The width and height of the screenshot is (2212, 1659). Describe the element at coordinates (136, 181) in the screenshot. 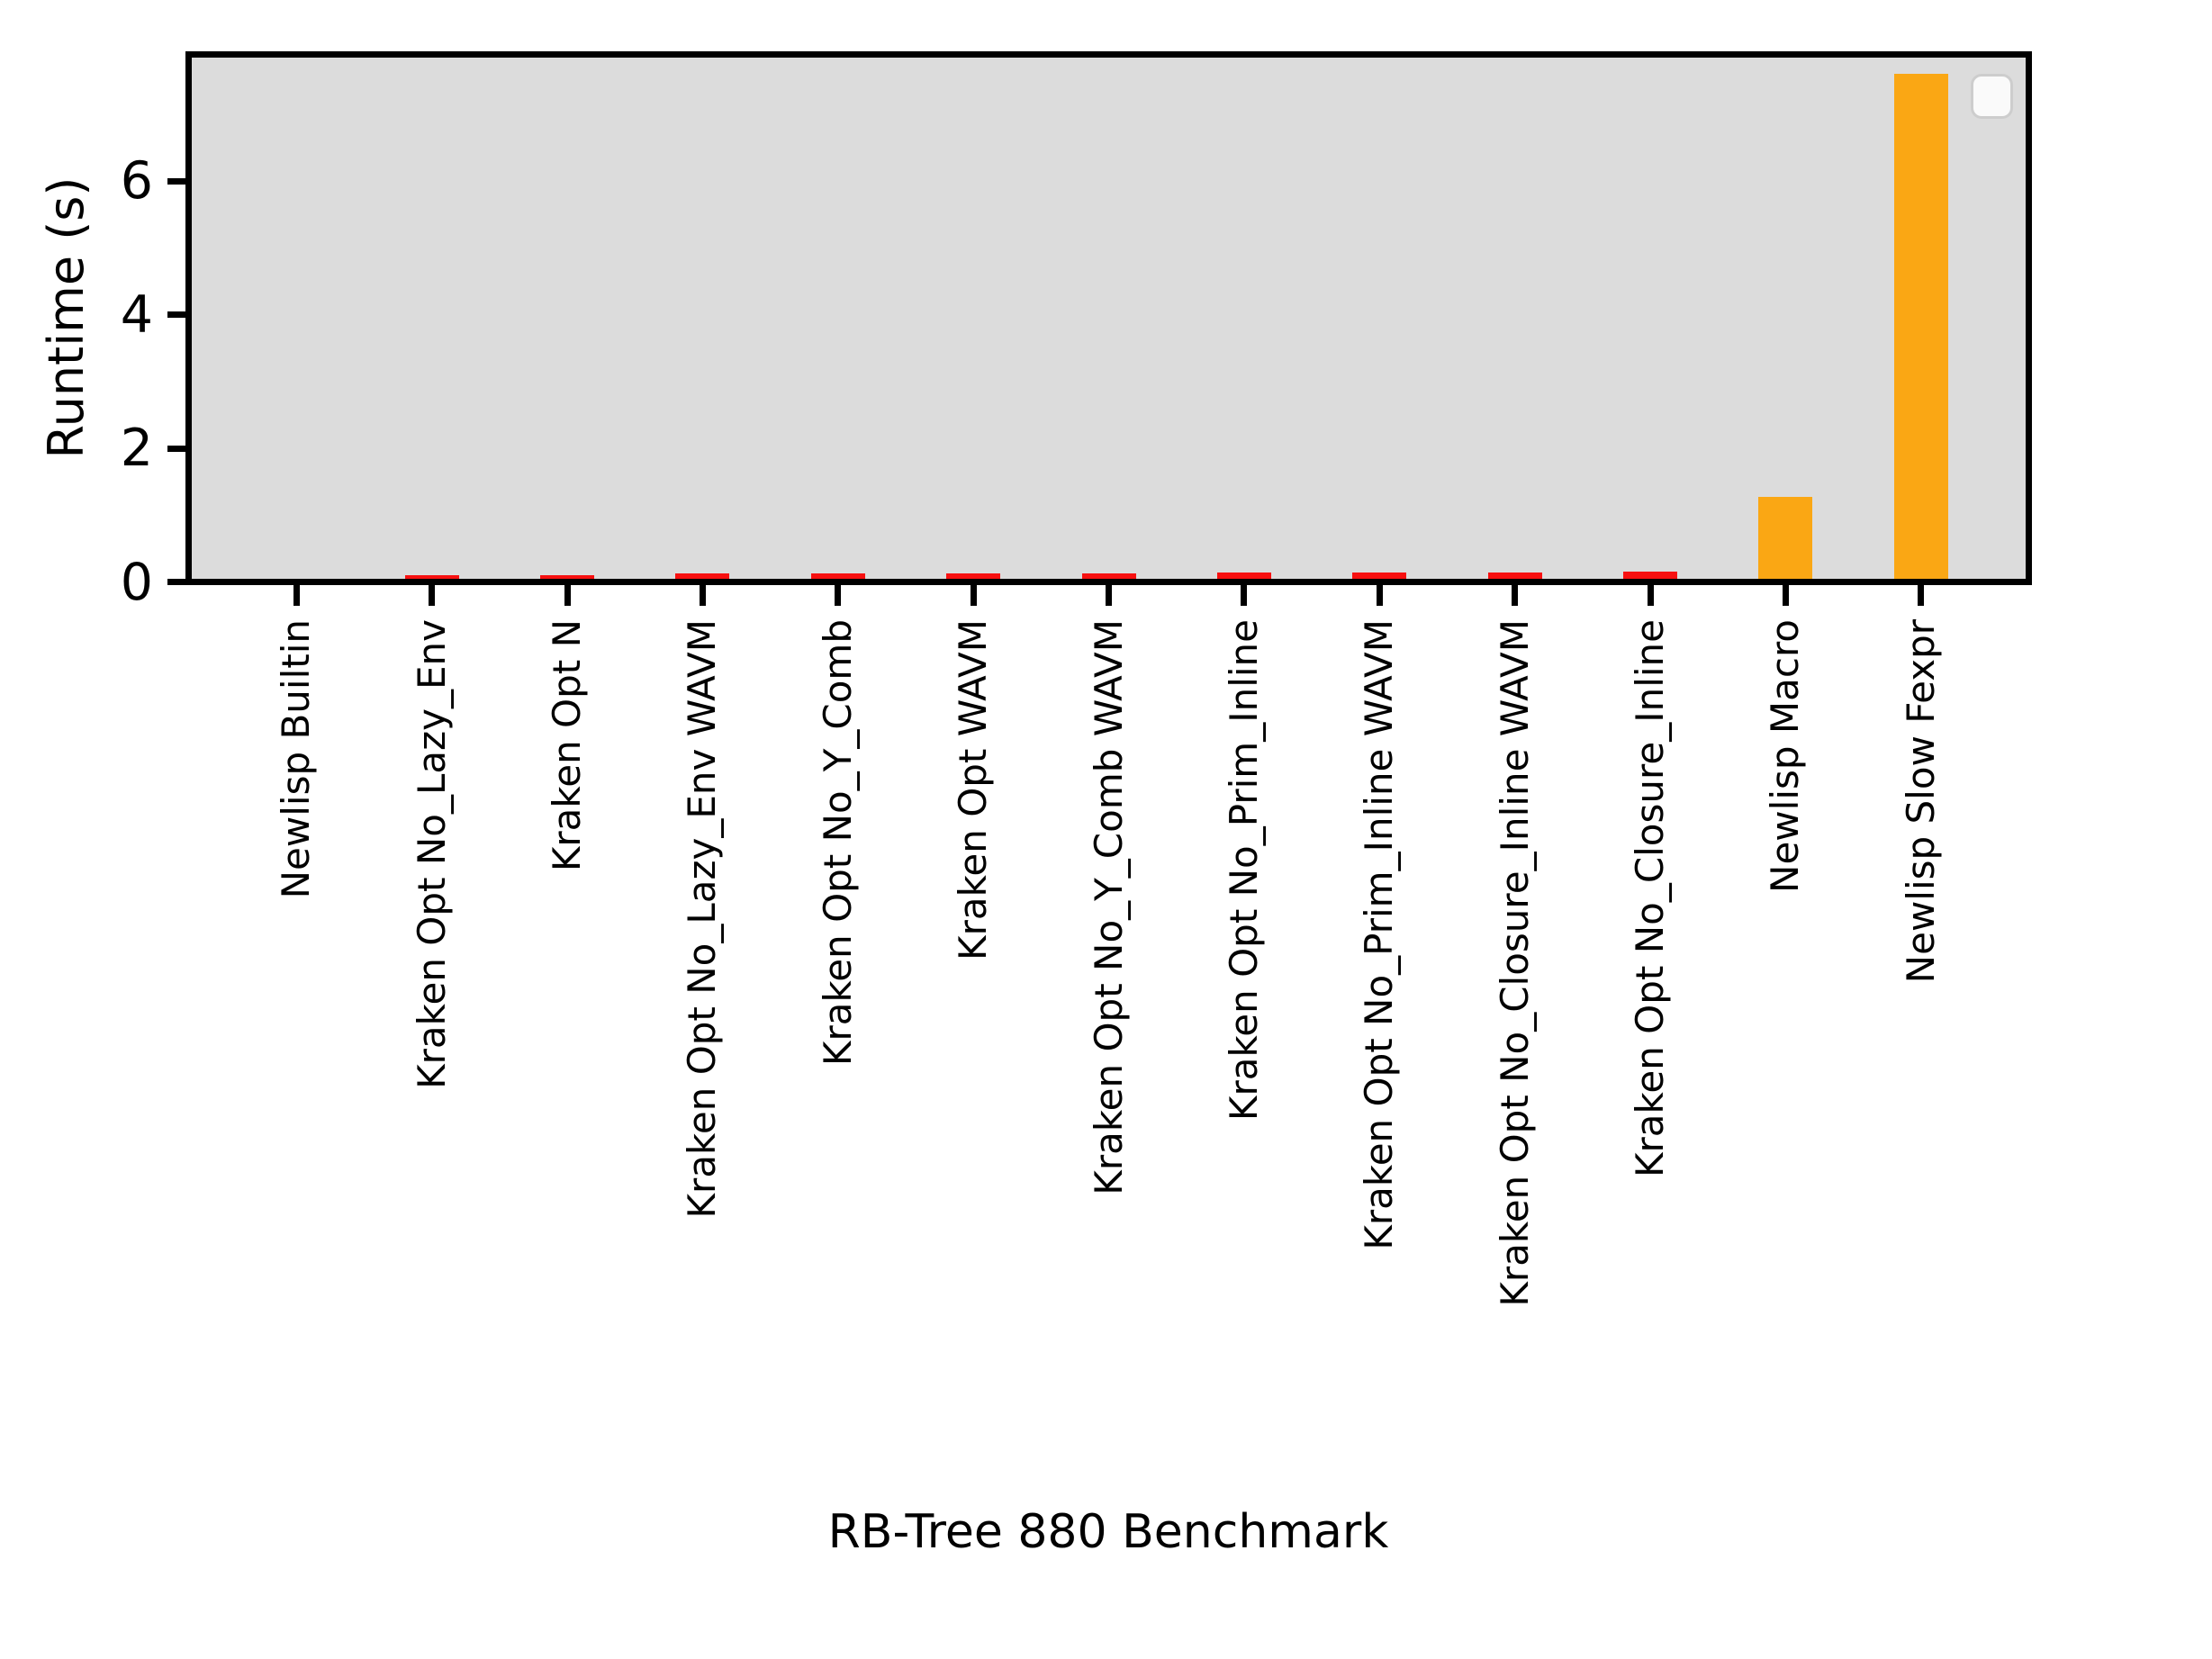

I see `y-tick-label: 6` at that location.